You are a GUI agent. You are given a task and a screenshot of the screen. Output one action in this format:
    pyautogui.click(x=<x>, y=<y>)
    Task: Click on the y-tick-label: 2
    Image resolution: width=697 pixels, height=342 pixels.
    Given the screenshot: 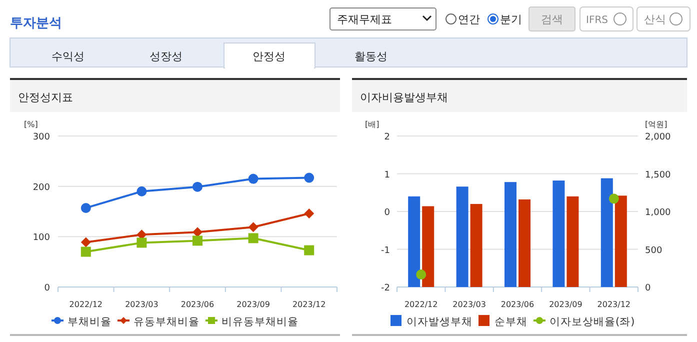 What is the action you would take?
    pyautogui.click(x=387, y=137)
    